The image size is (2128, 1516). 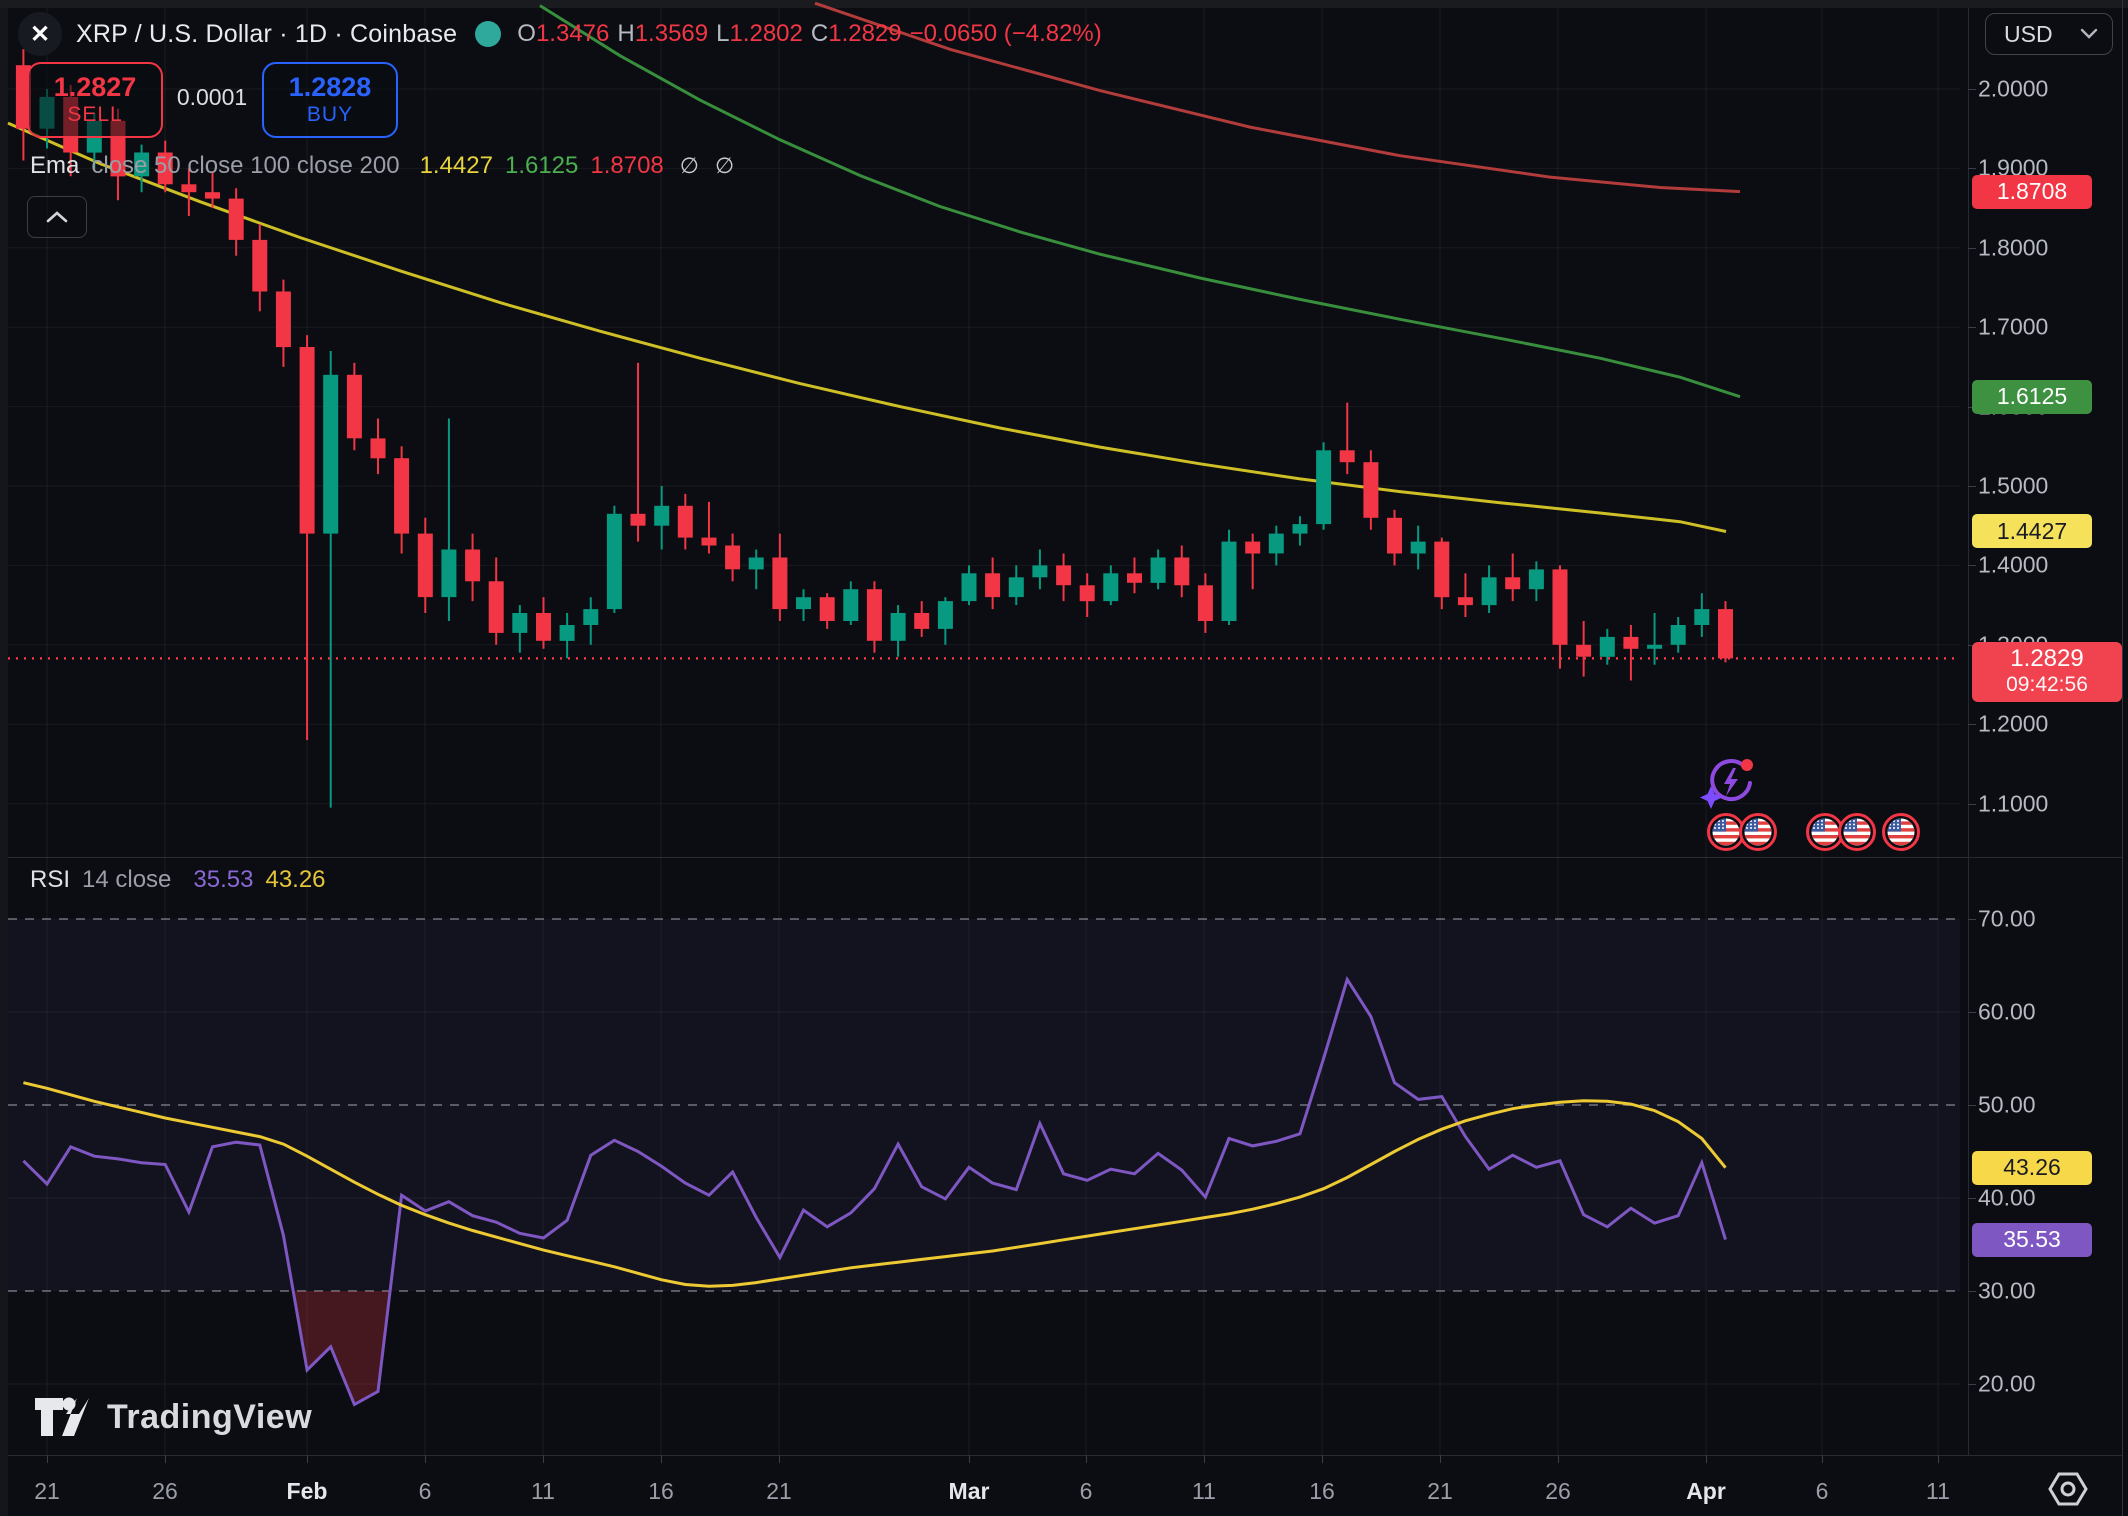 I want to click on currency-dropdown: USD, so click(x=2049, y=34).